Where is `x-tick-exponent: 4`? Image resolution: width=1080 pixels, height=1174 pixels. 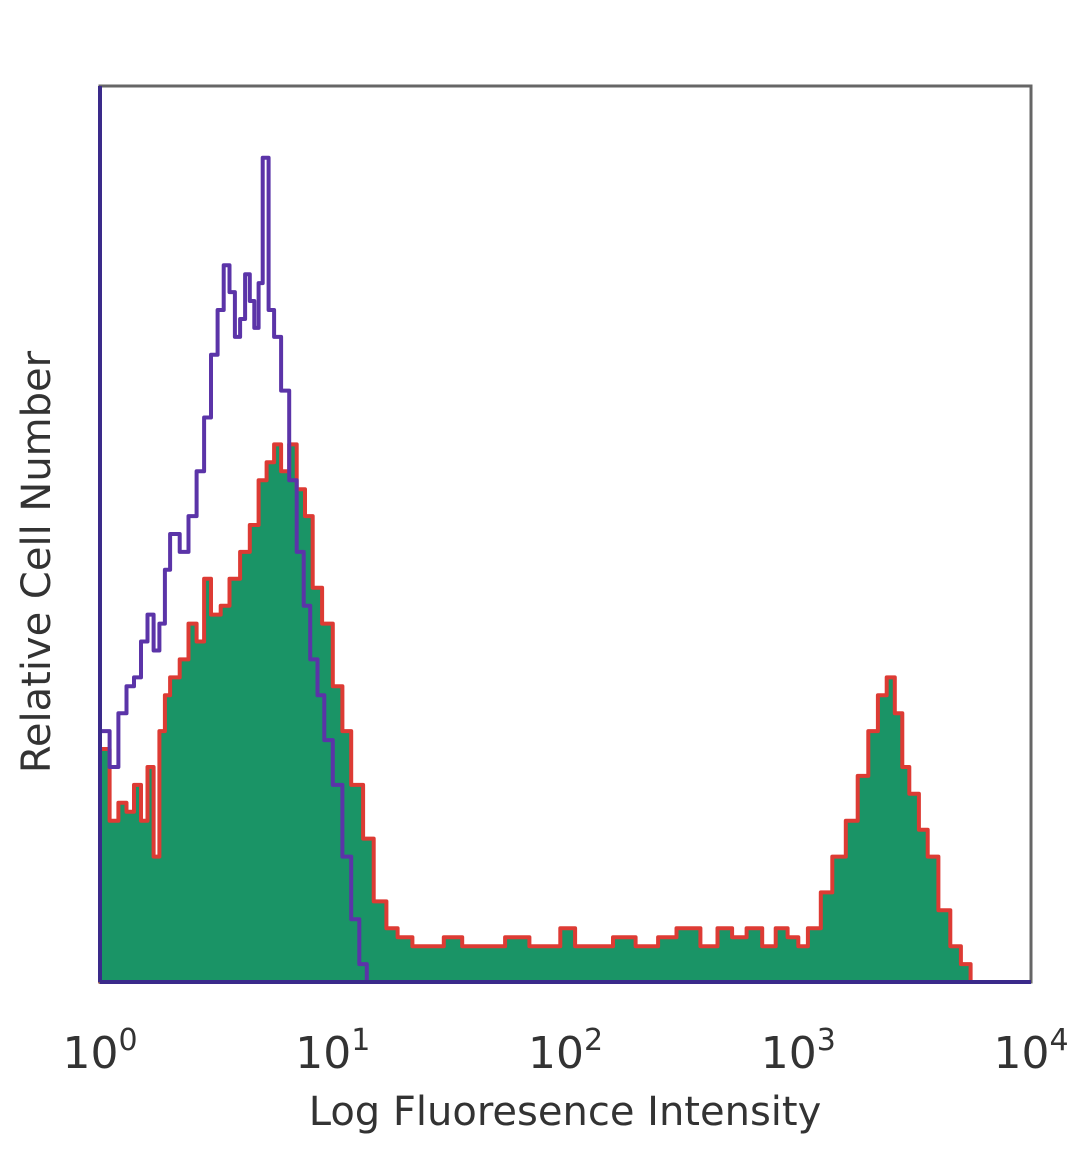 x-tick-exponent: 4 is located at coordinates (1058, 1040).